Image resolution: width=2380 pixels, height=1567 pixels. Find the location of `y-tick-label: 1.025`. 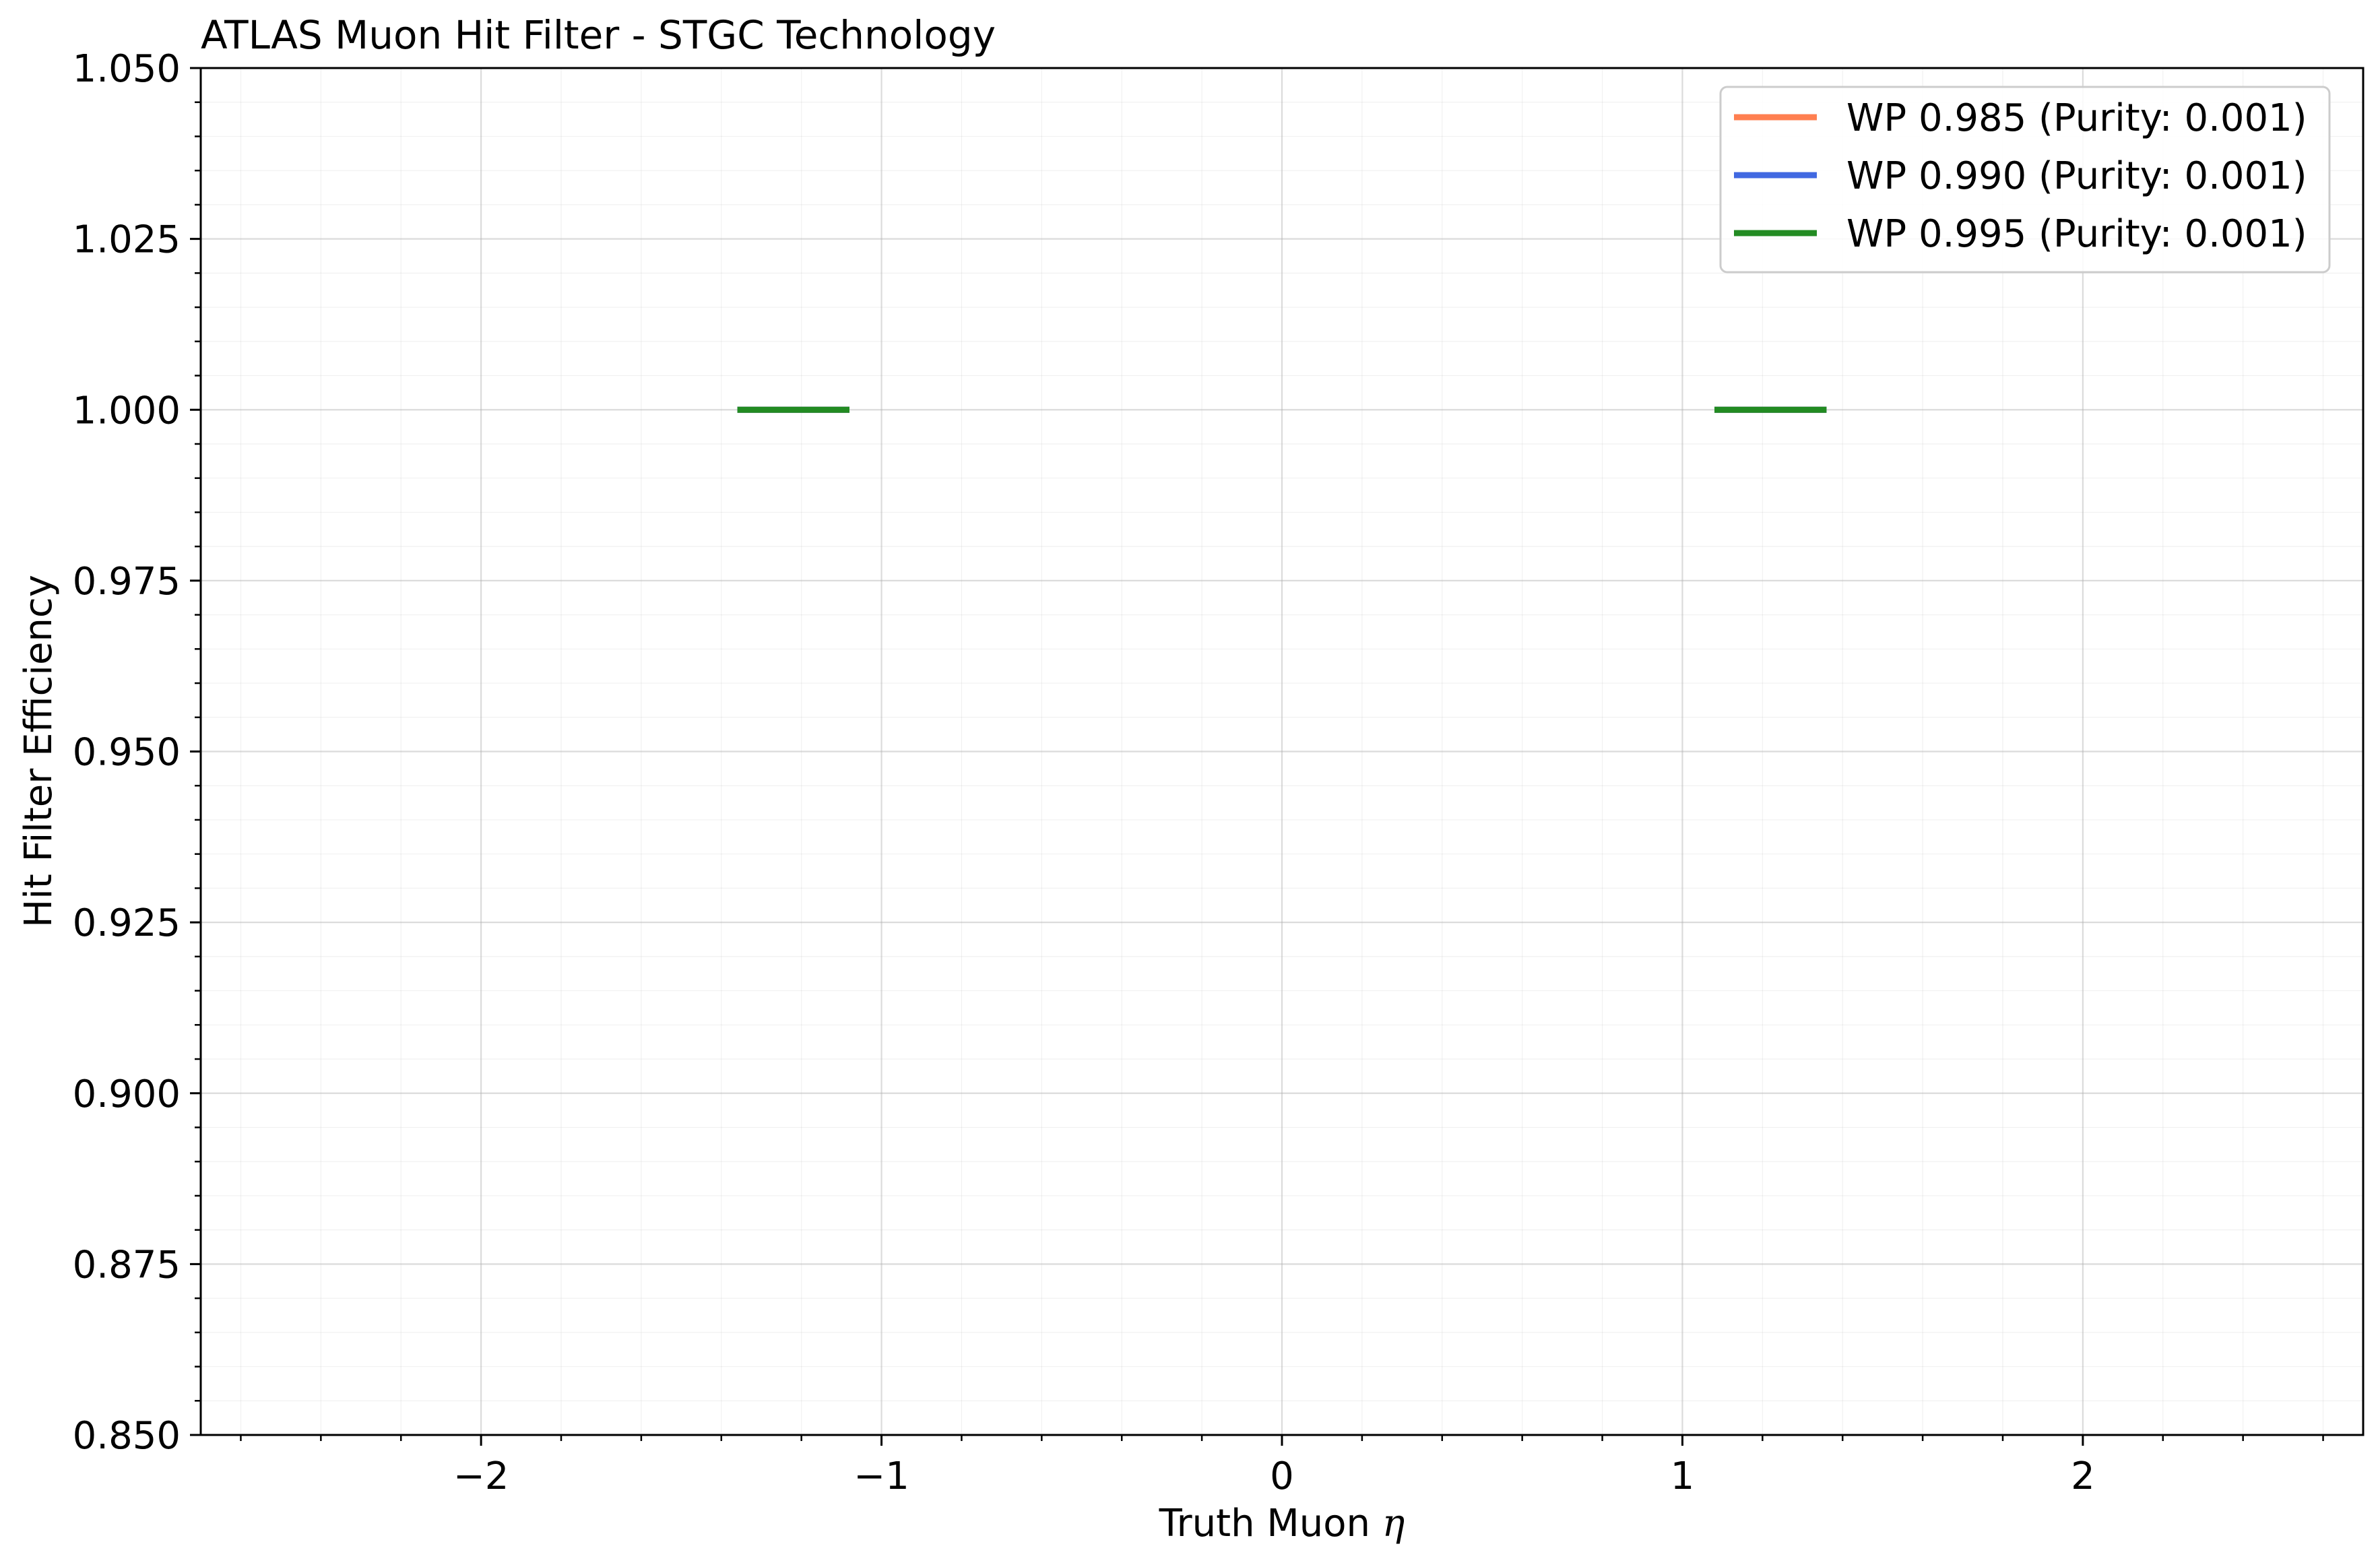

y-tick-label: 1.025 is located at coordinates (127, 240).